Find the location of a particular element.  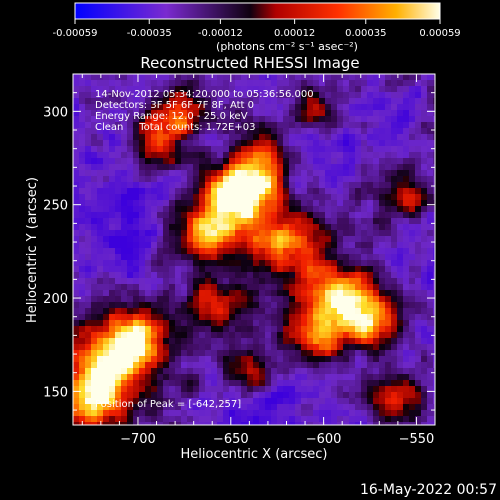

render-date: 16-May-2022 00:57 is located at coordinates (428, 490).